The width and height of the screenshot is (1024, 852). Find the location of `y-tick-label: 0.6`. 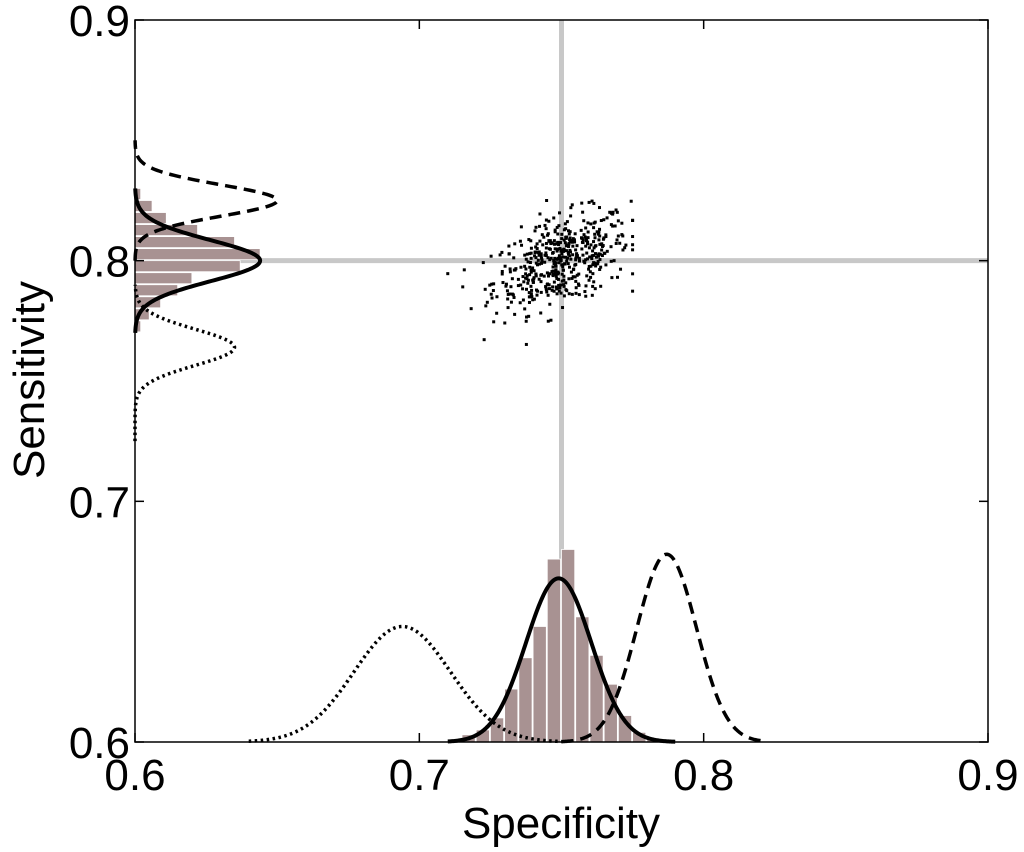

y-tick-label: 0.6 is located at coordinates (99, 743).